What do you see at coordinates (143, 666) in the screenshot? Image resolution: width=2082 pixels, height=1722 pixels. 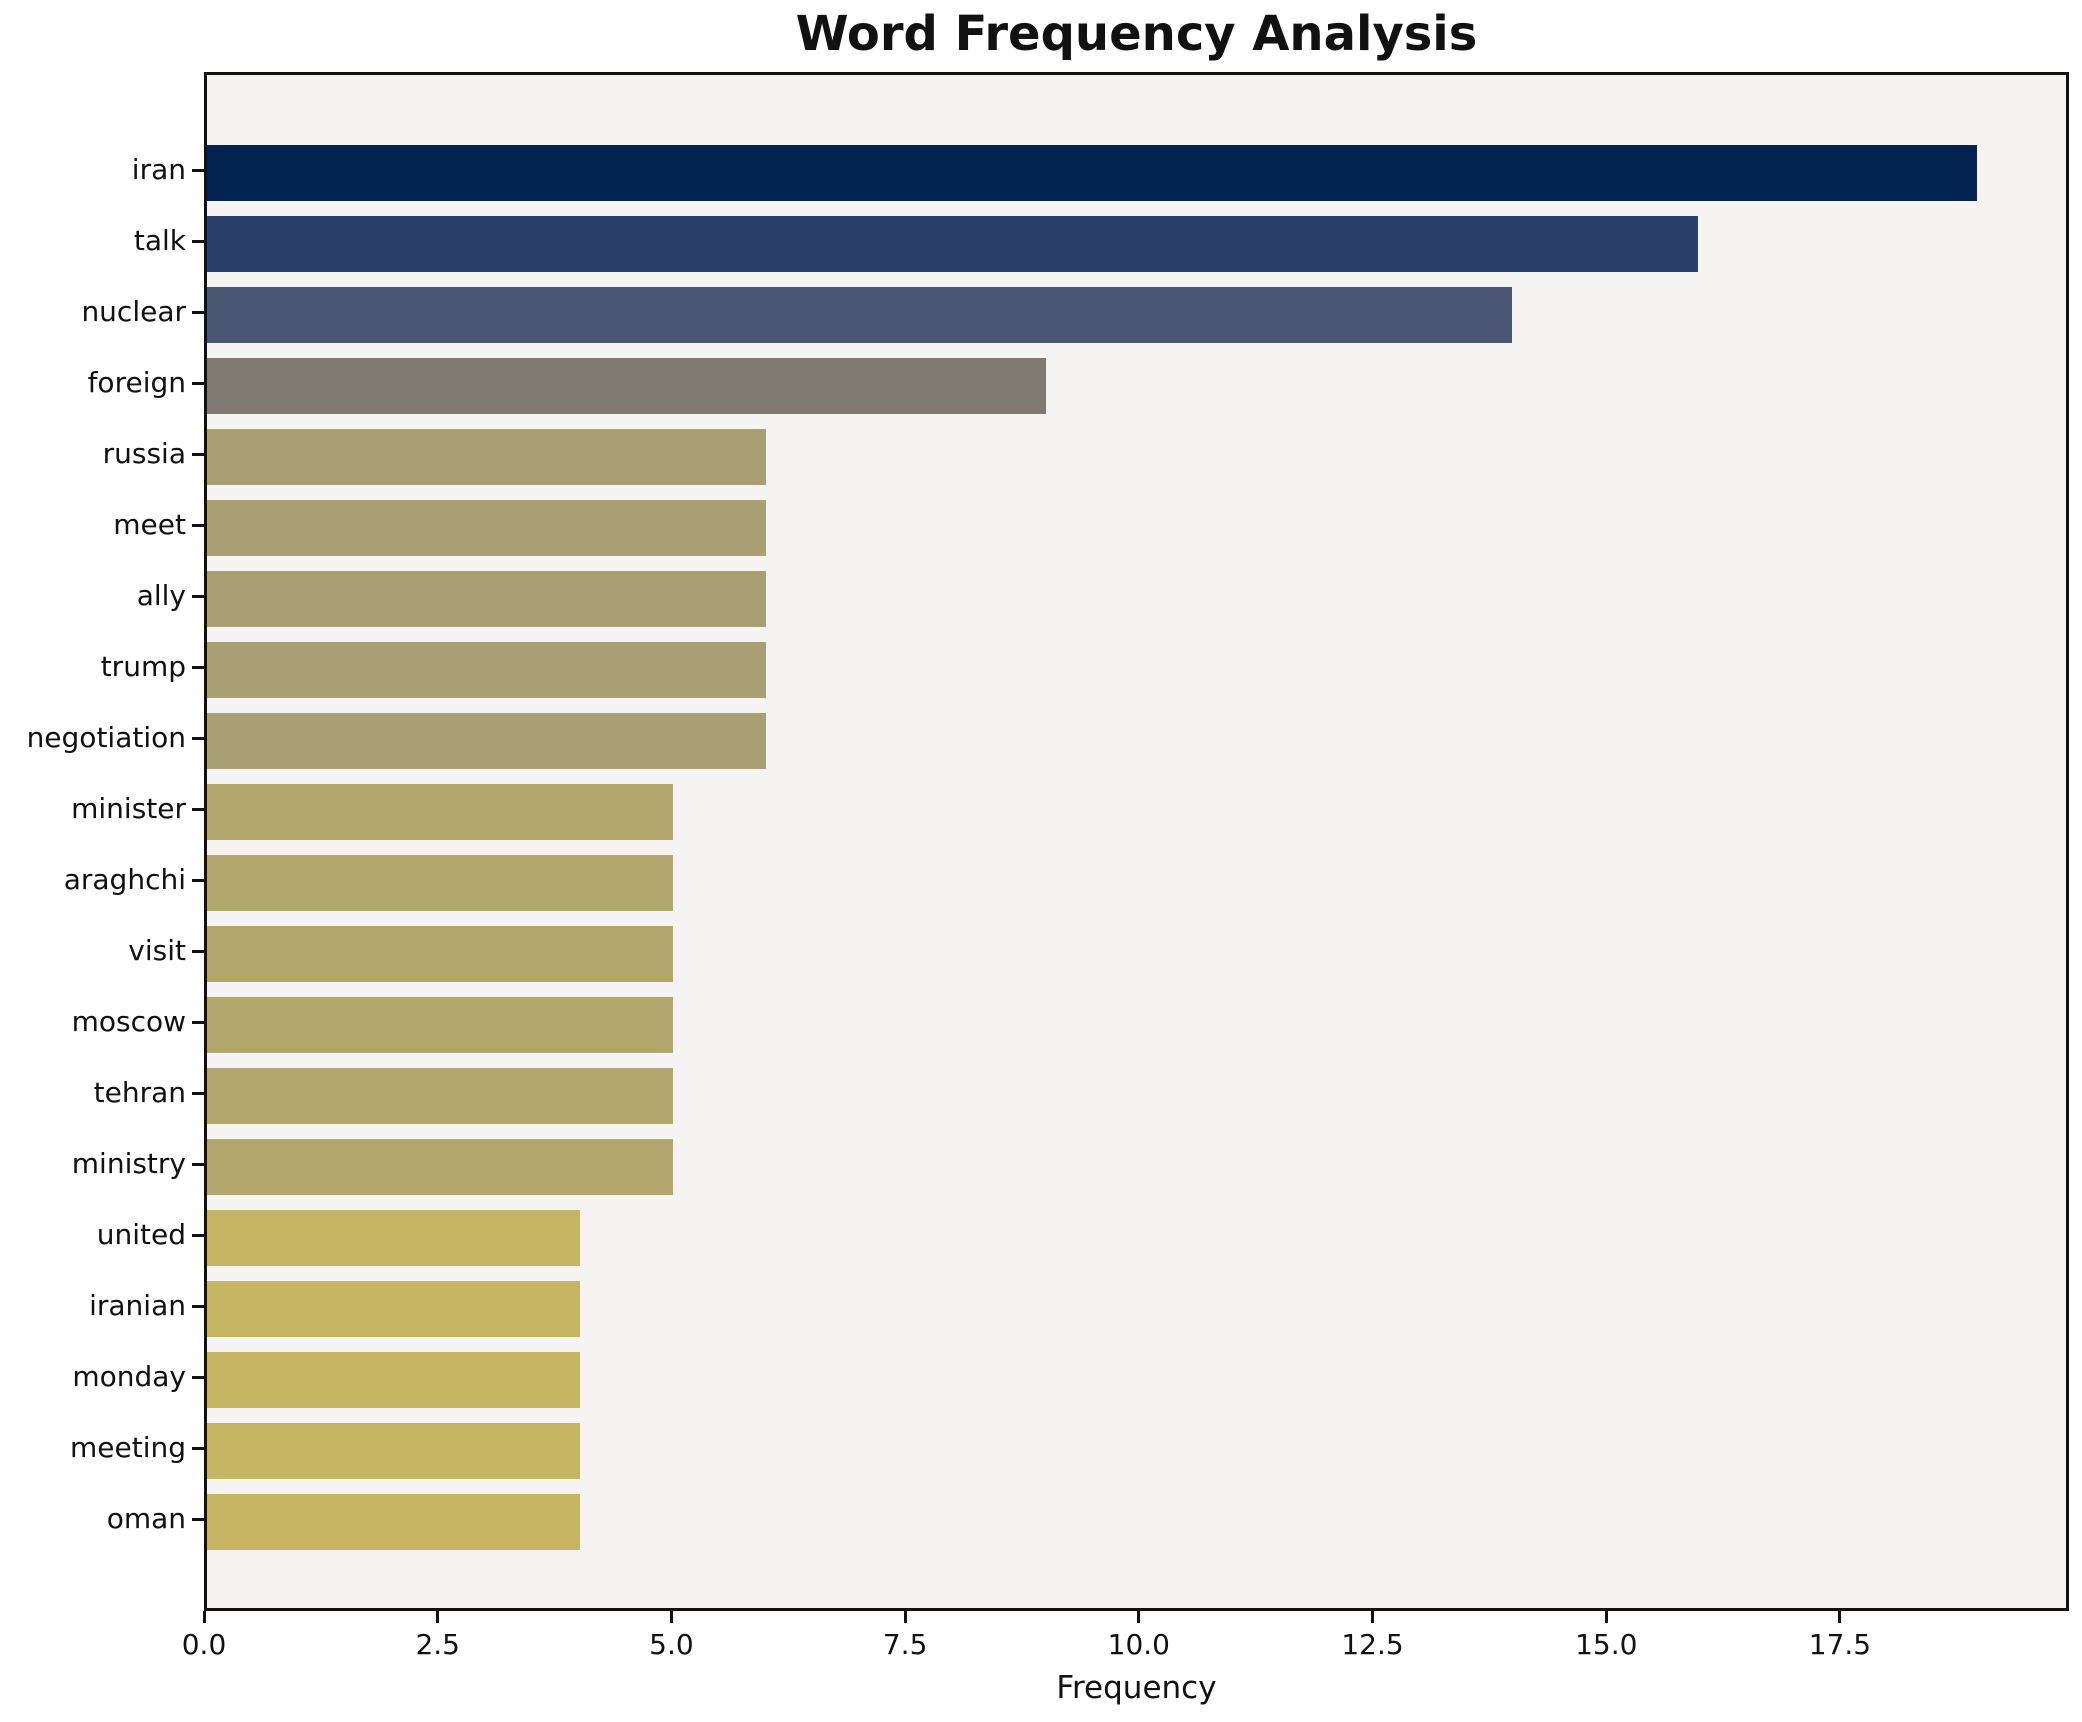 I see `y-tick-label-trump: trump` at bounding box center [143, 666].